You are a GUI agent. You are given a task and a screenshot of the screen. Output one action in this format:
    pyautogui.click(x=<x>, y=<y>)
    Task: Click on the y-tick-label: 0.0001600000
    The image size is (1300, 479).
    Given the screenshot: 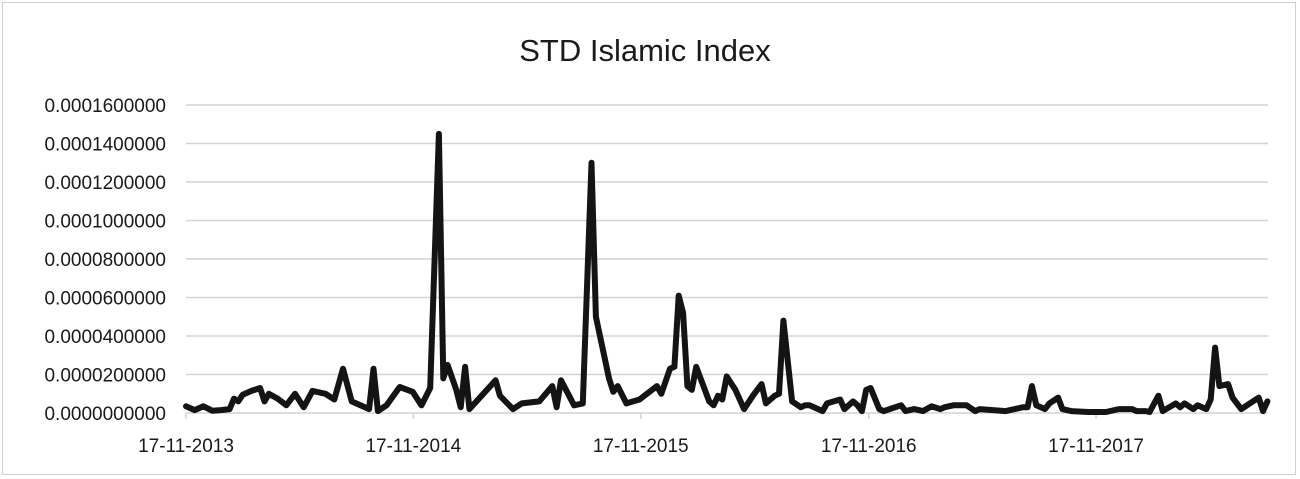 What is the action you would take?
    pyautogui.click(x=105, y=106)
    